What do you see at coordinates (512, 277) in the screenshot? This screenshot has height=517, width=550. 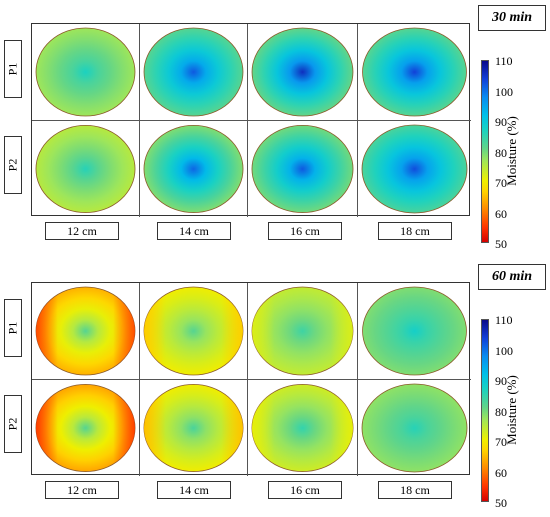 I see `time-label: 60 min` at bounding box center [512, 277].